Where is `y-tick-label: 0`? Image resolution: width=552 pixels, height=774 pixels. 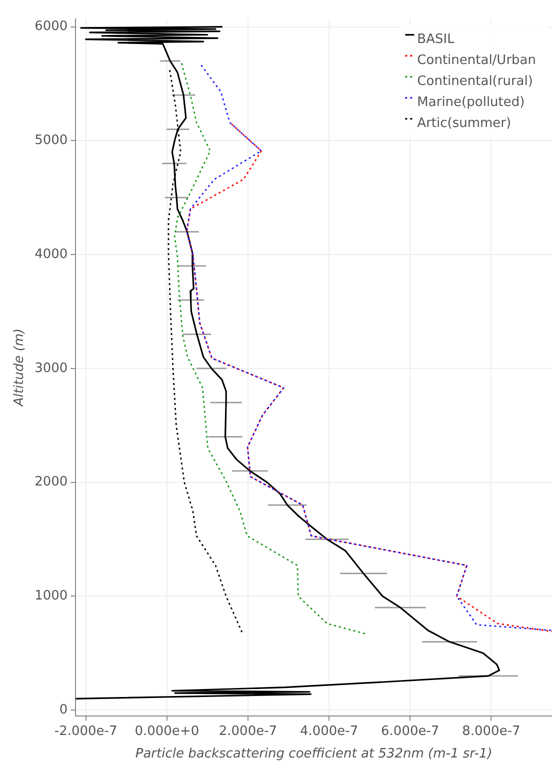 y-tick-label: 0 is located at coordinates (63, 710).